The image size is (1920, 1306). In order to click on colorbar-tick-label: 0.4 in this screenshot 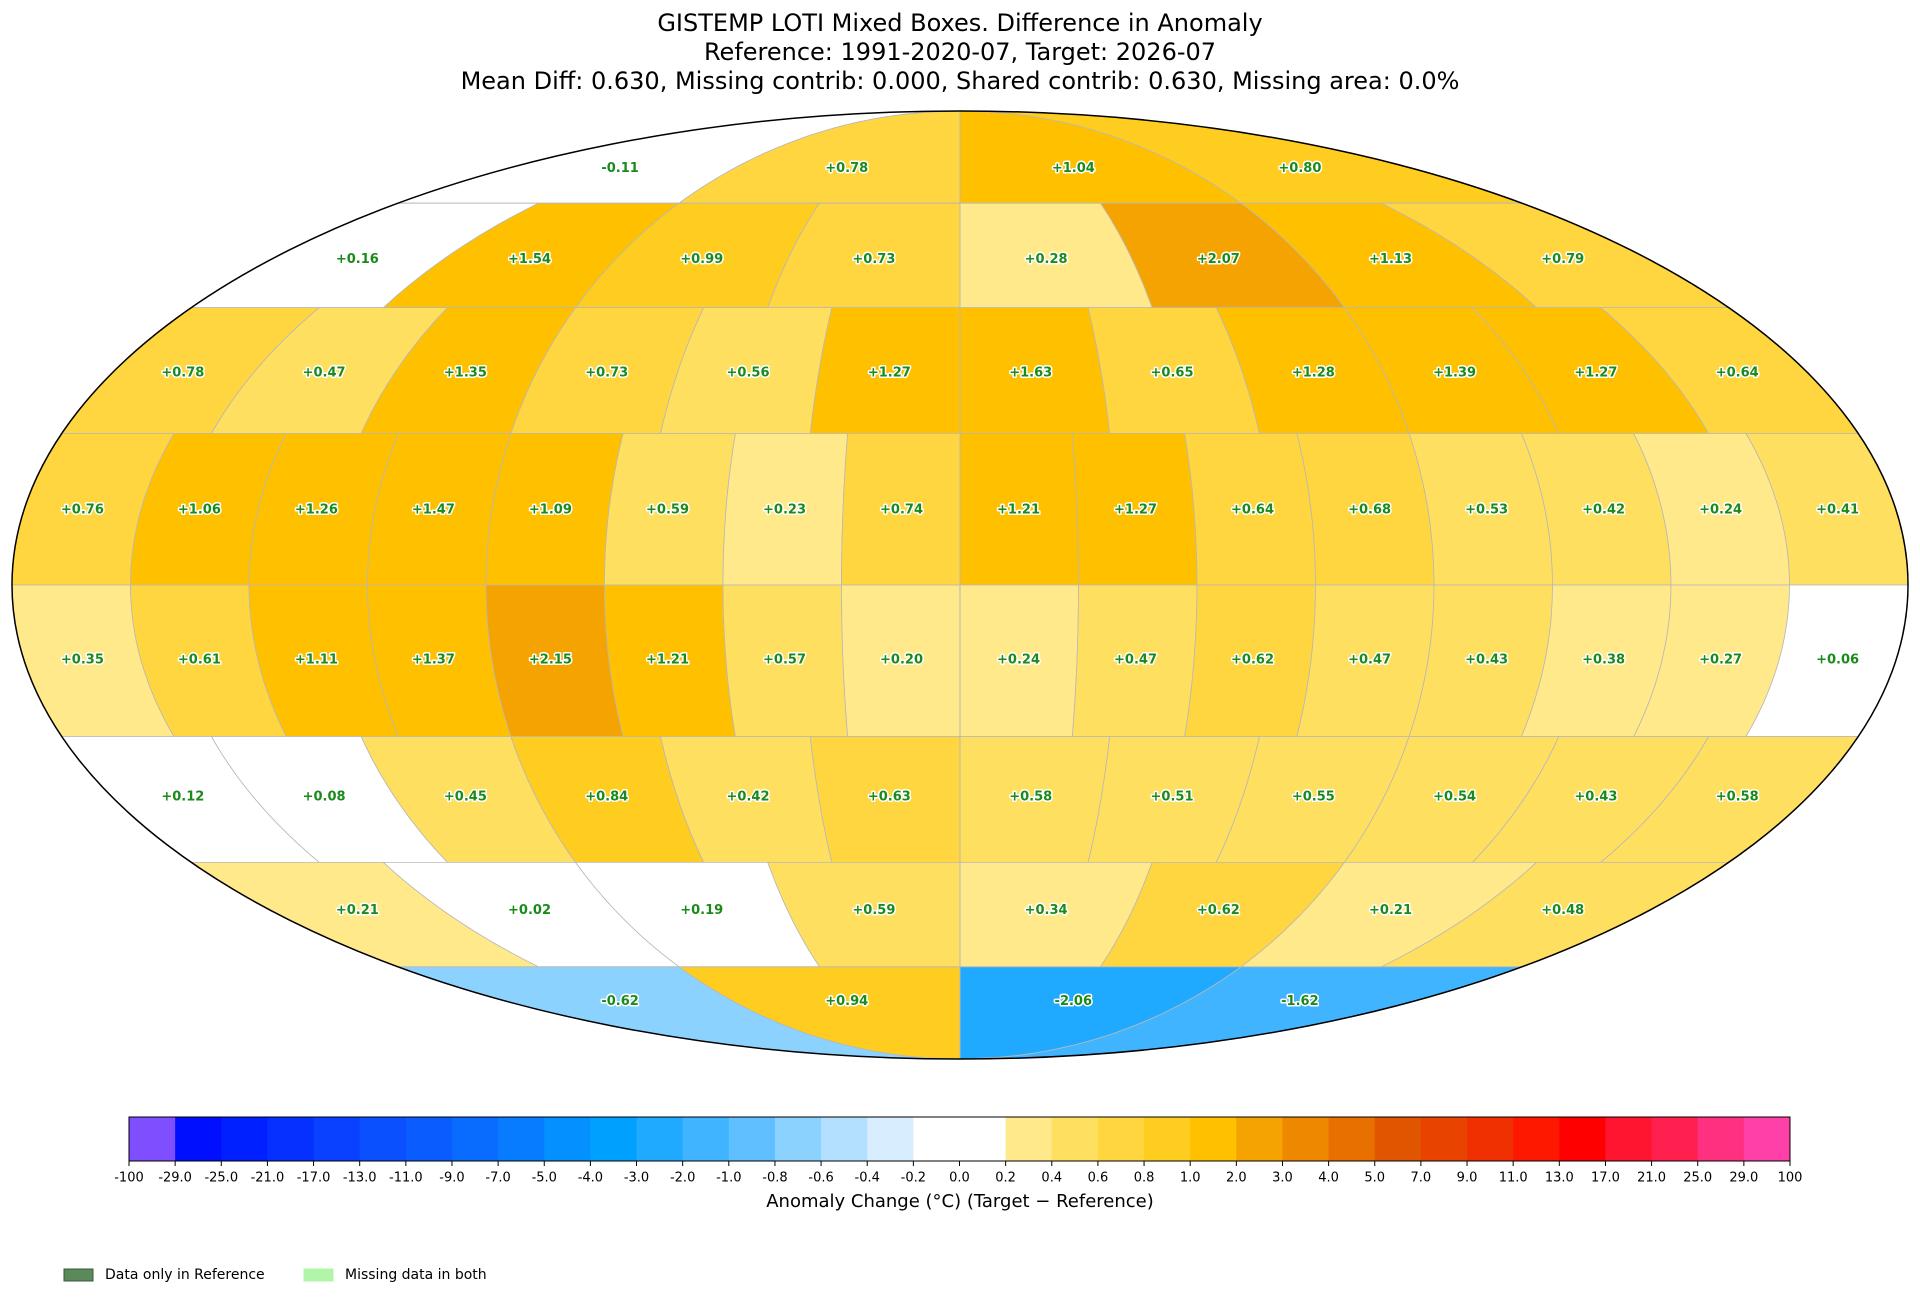, I will do `click(1051, 1178)`.